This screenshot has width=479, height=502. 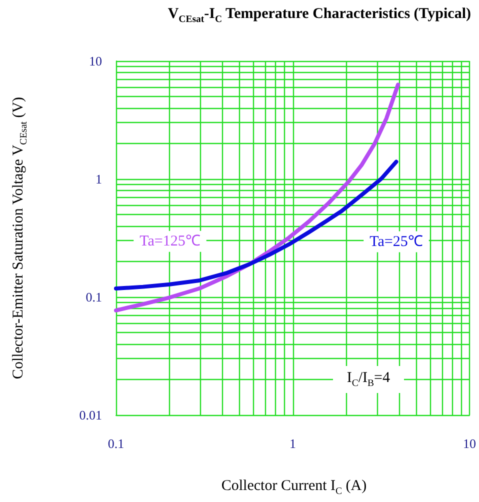 I want to click on y-tick-label: 1, so click(x=99, y=179).